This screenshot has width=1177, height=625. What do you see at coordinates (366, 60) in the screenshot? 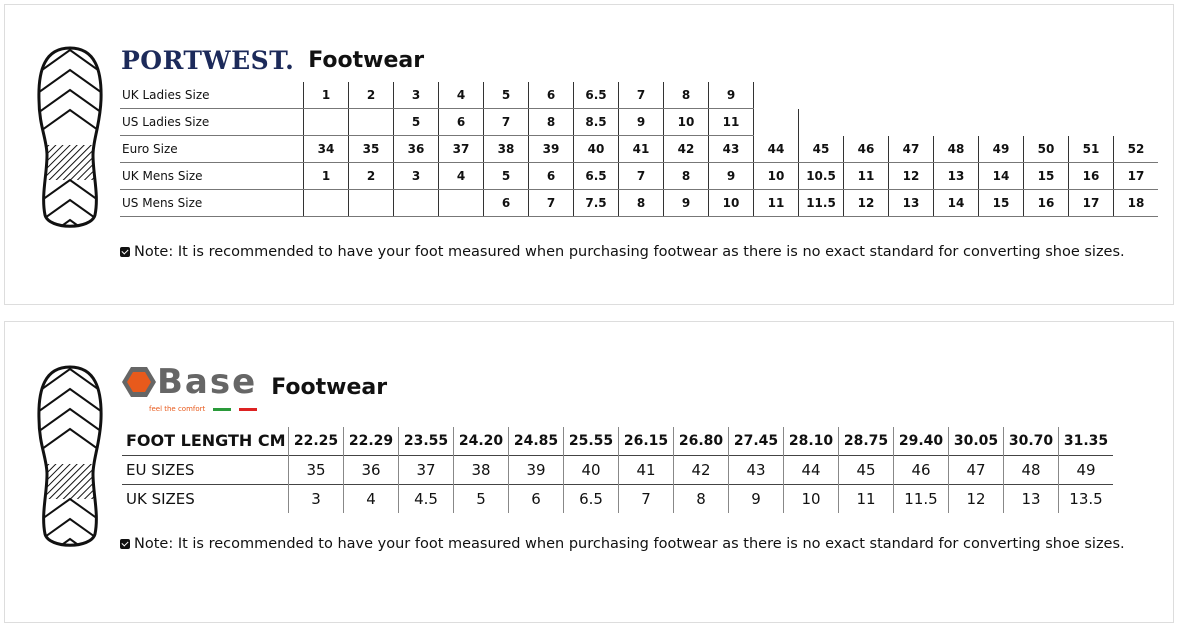
I see `section-title: Footwear` at bounding box center [366, 60].